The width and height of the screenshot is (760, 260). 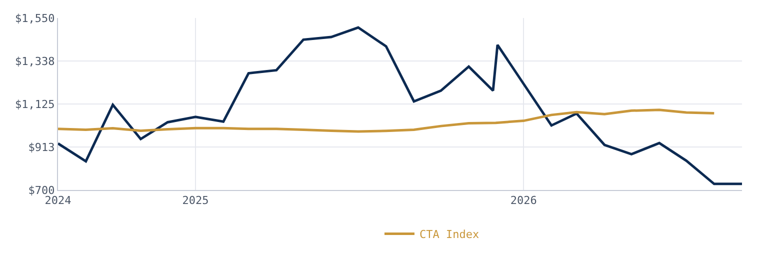 What do you see at coordinates (195, 201) in the screenshot?
I see `x-tick-label: 2025` at bounding box center [195, 201].